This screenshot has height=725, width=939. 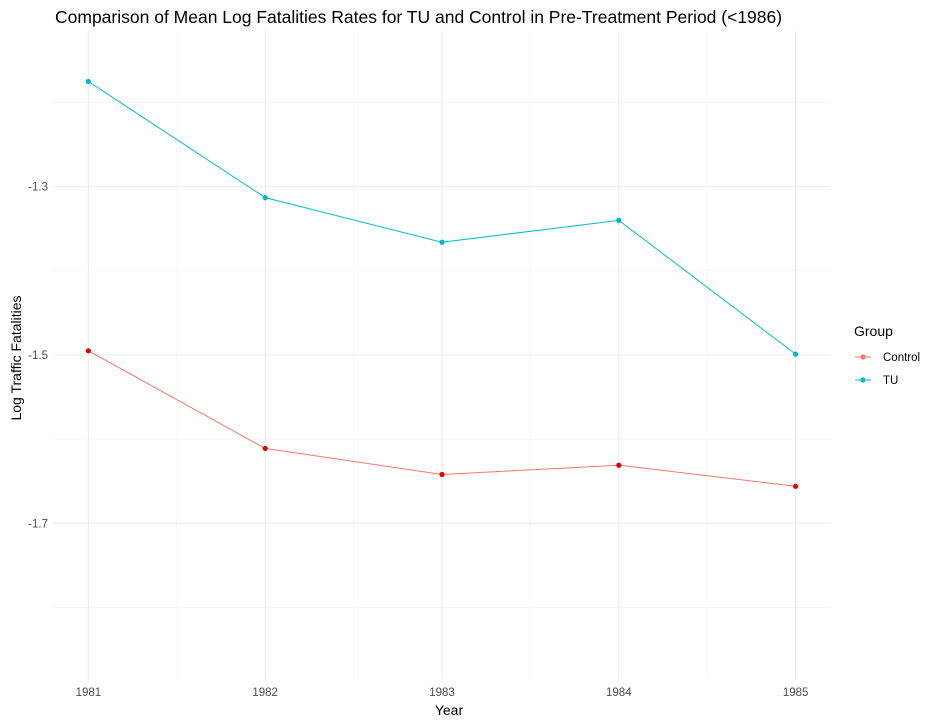 I want to click on legend-label-control: Control, so click(x=901, y=358).